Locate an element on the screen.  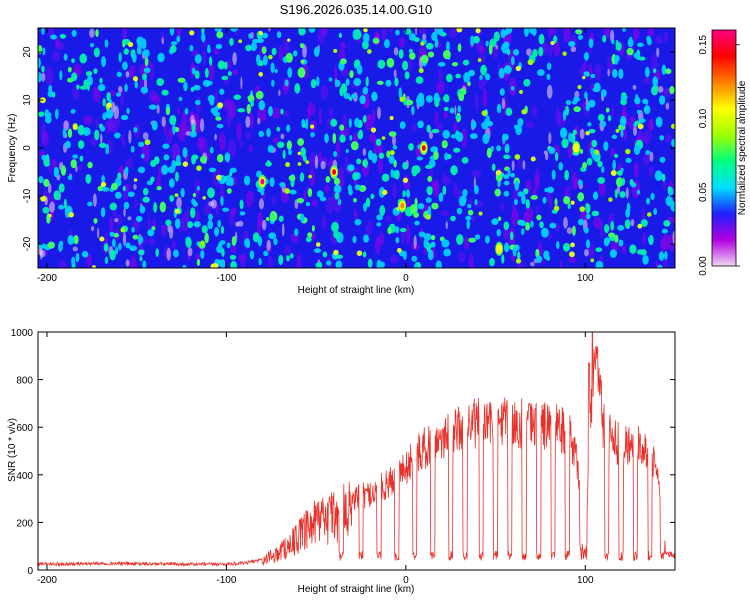
figure-title: S196.2026.035.14.00.G10 is located at coordinates (356, 9).